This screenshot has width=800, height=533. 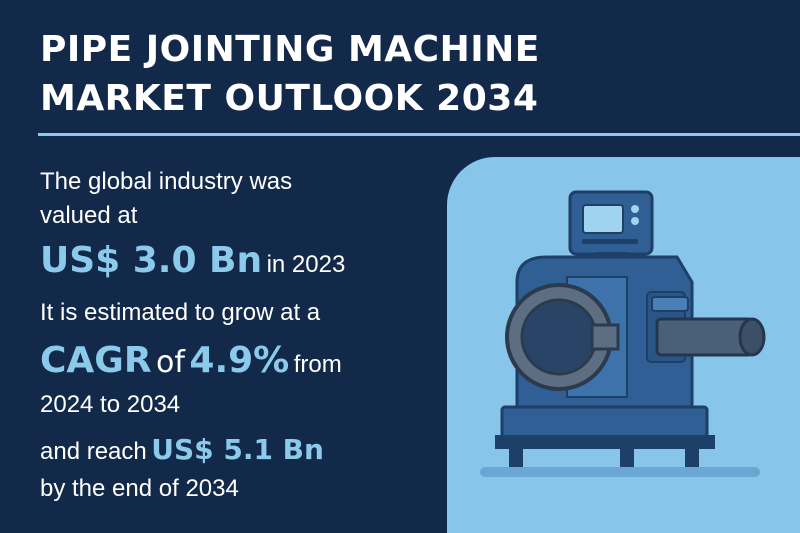 I want to click on cagr-label: CAGR, so click(x=96, y=360).